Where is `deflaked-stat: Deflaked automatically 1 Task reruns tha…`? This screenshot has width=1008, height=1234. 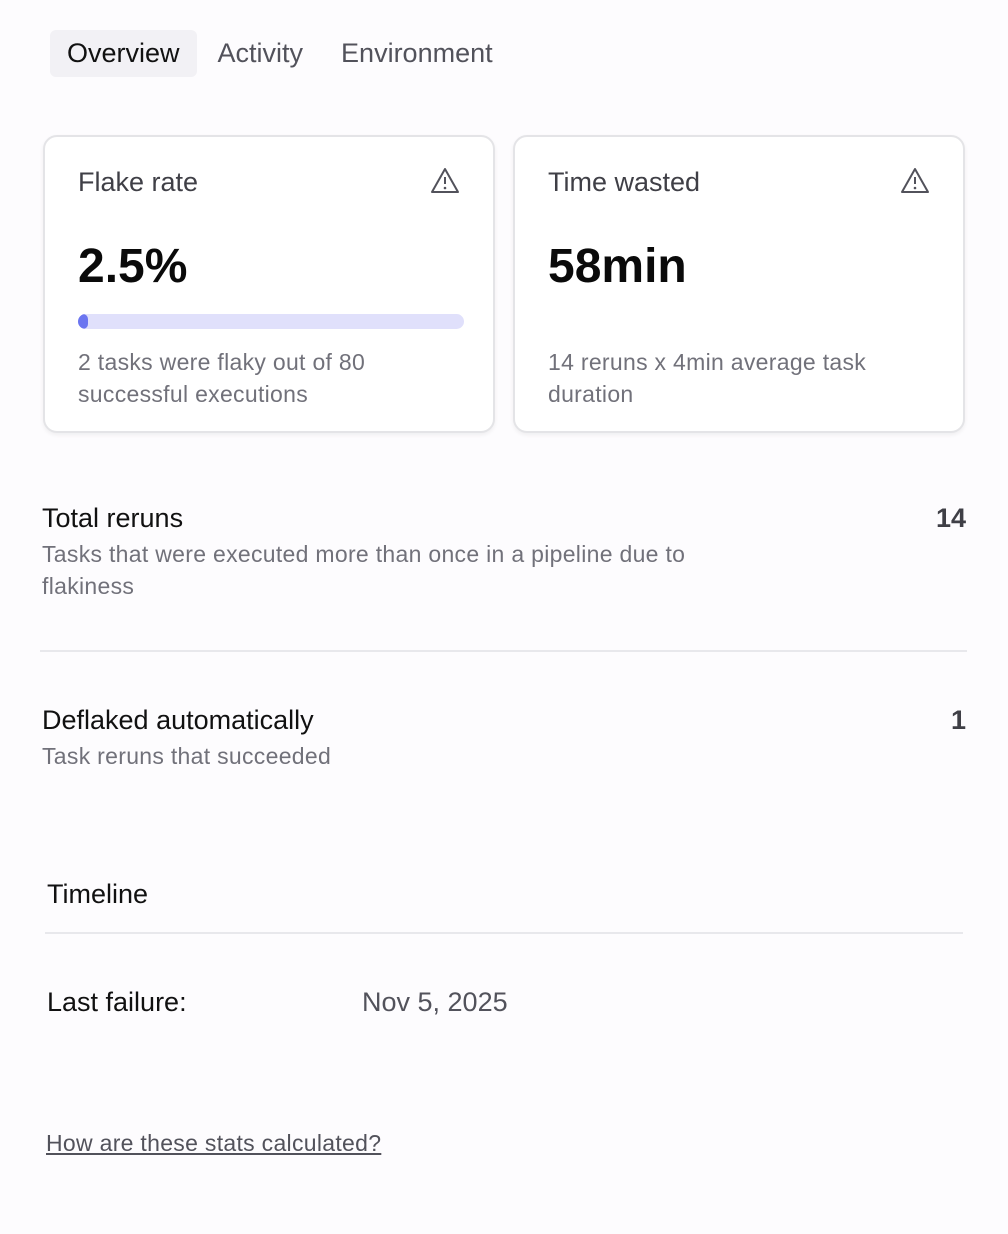
deflaked-stat: Deflaked automatically 1 Task reruns tha… is located at coordinates (504, 738).